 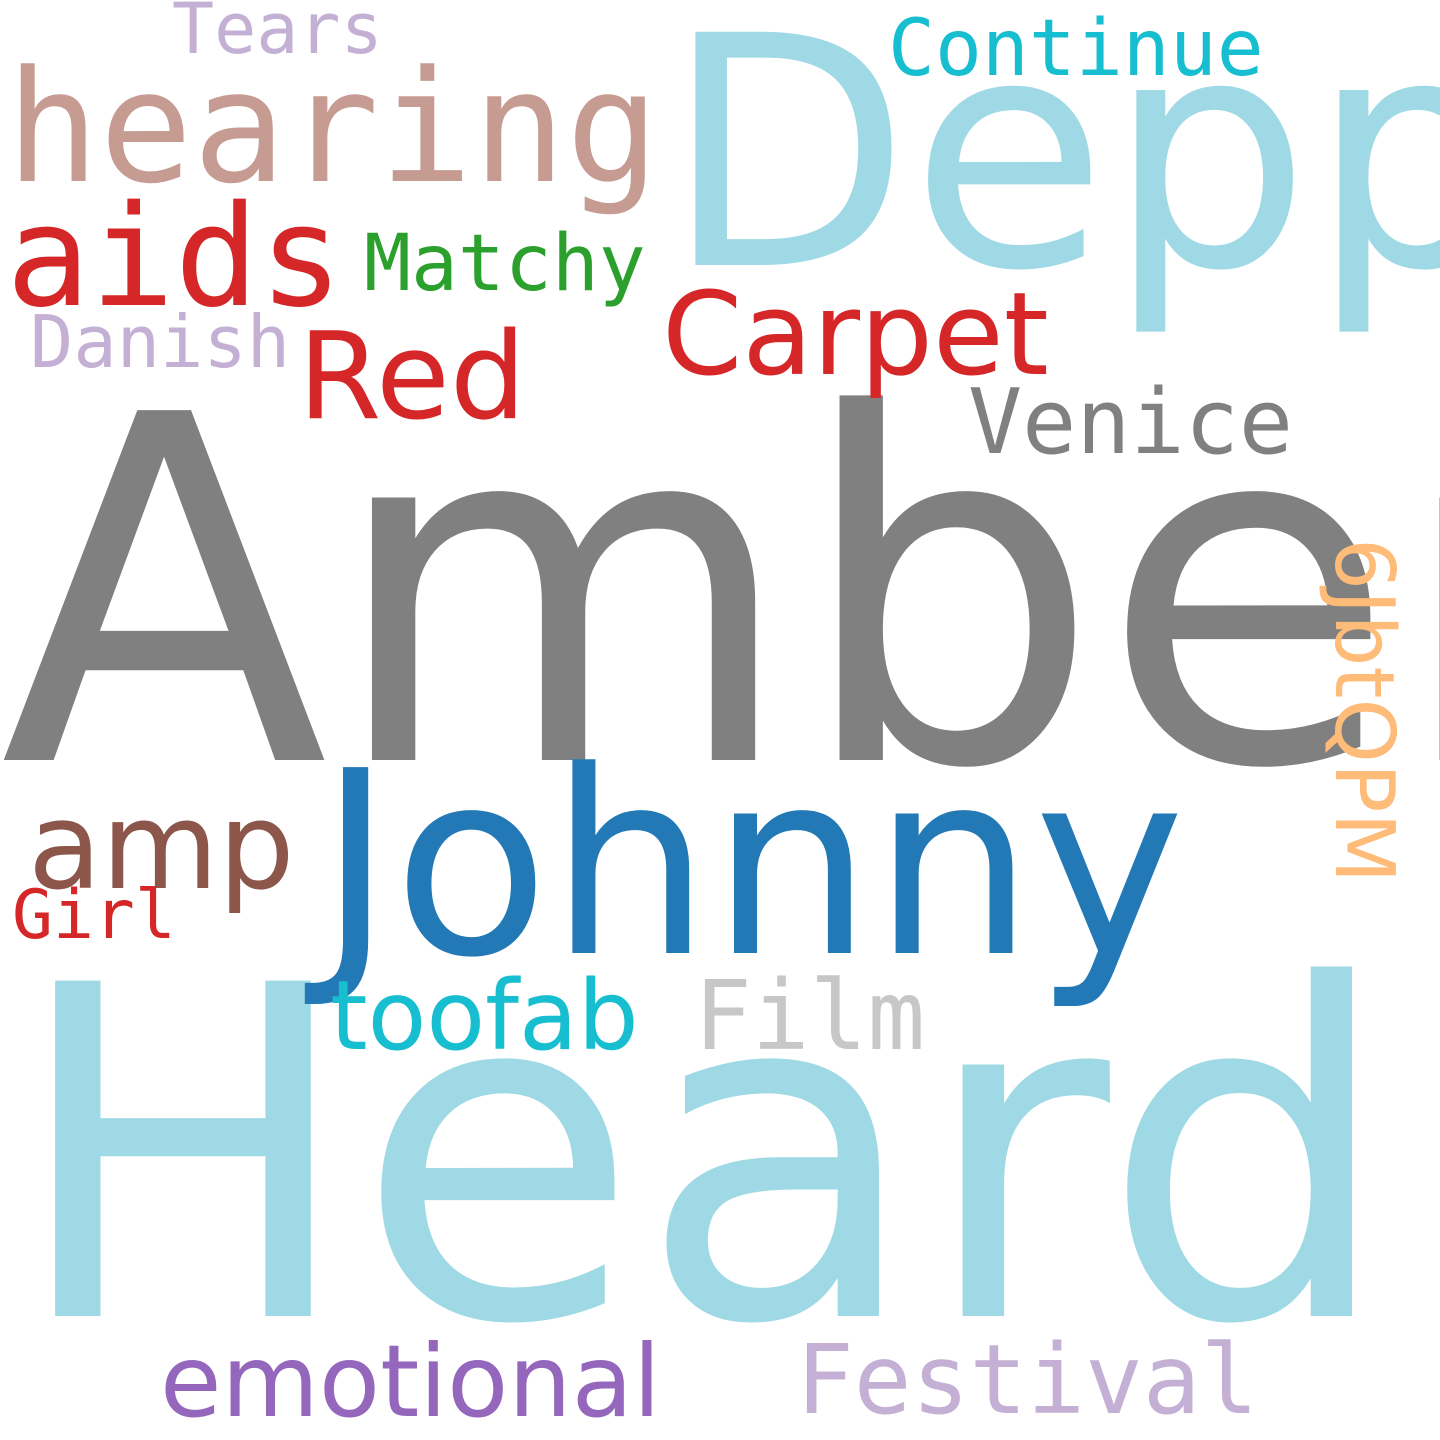 What do you see at coordinates (751, 865) in the screenshot?
I see `word-johnny: Johnny` at bounding box center [751, 865].